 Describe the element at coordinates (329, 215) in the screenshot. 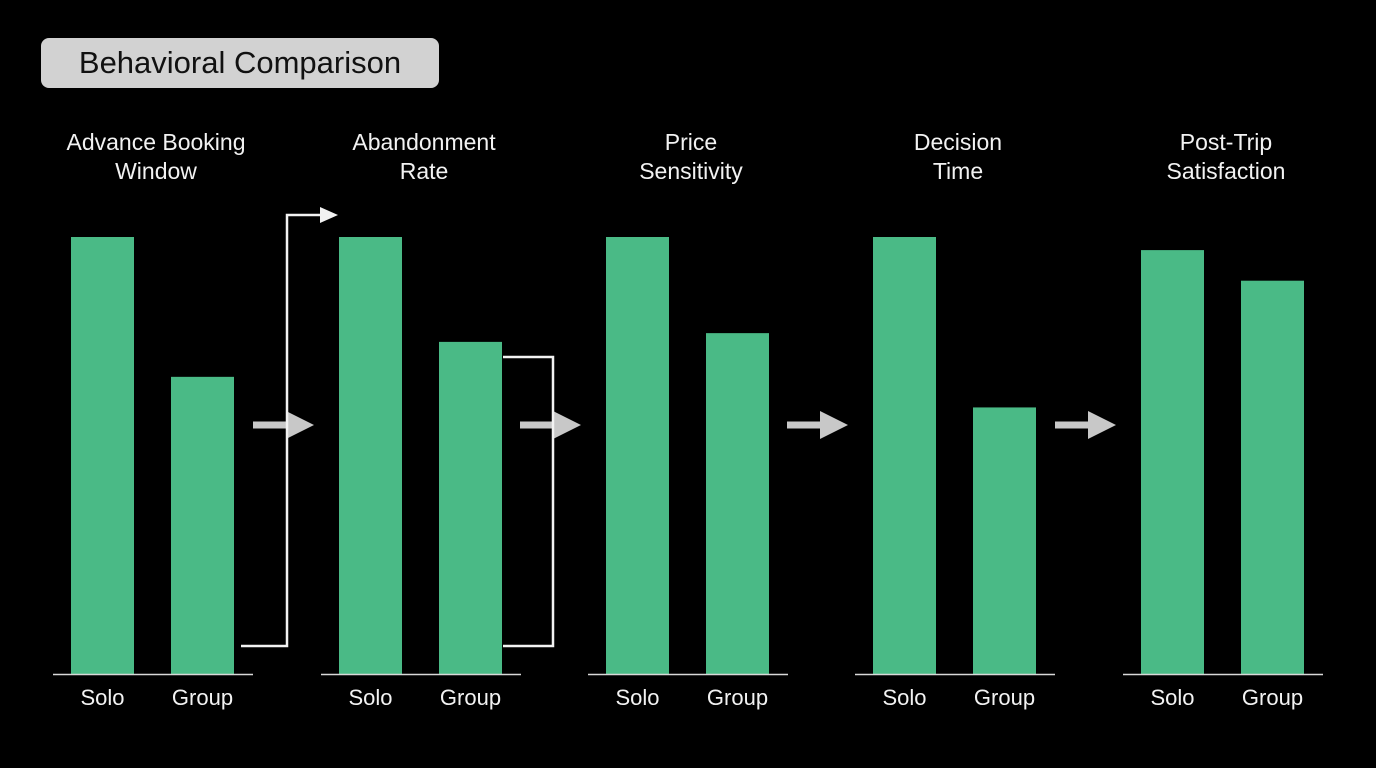

I see `connector-head` at that location.